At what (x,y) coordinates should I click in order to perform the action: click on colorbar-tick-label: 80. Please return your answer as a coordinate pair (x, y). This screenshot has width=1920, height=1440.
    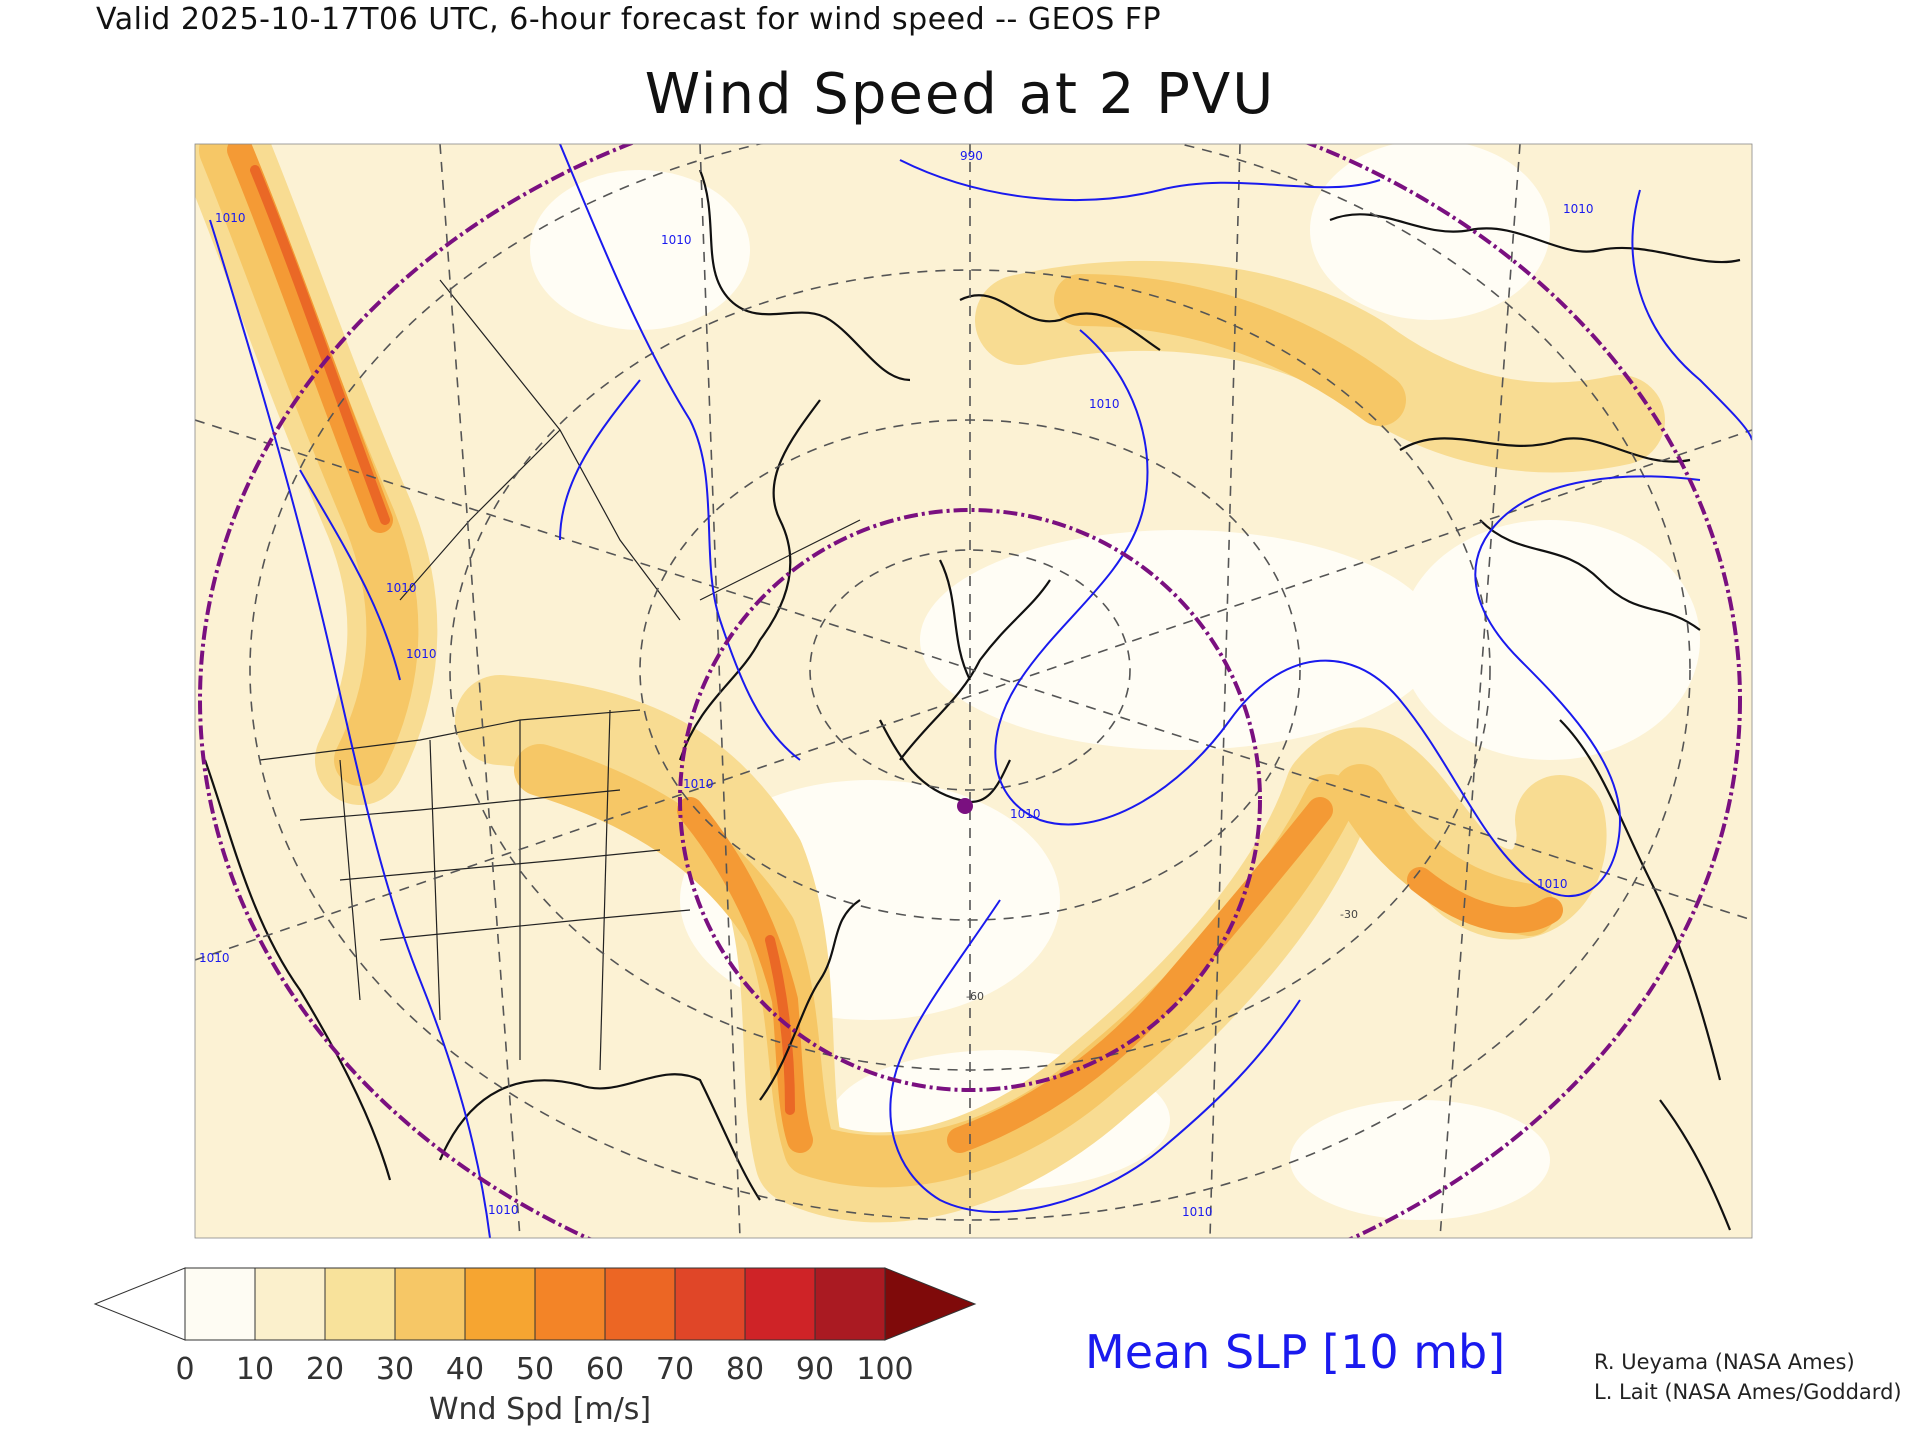
    Looking at the image, I should click on (745, 1369).